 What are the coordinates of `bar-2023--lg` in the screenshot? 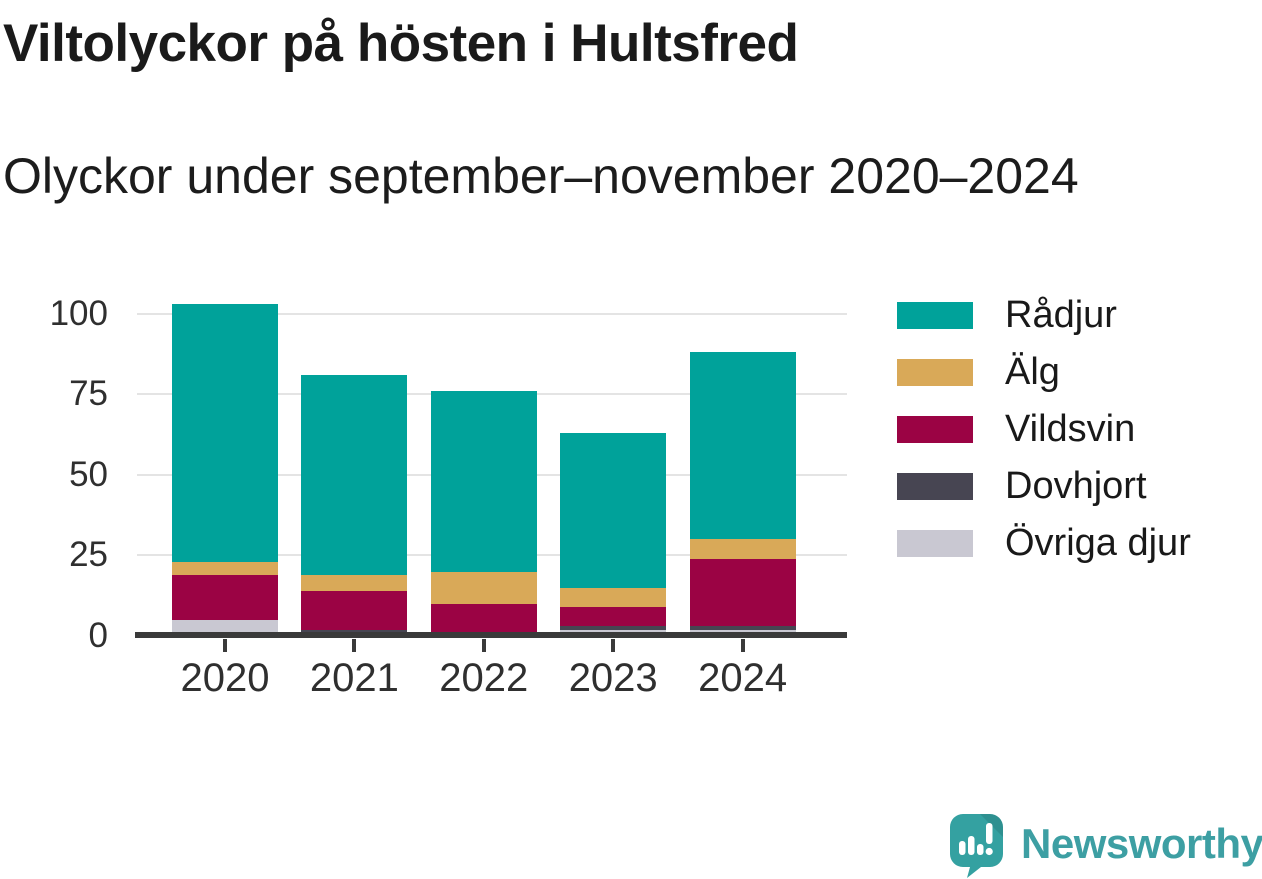 It's located at (613, 597).